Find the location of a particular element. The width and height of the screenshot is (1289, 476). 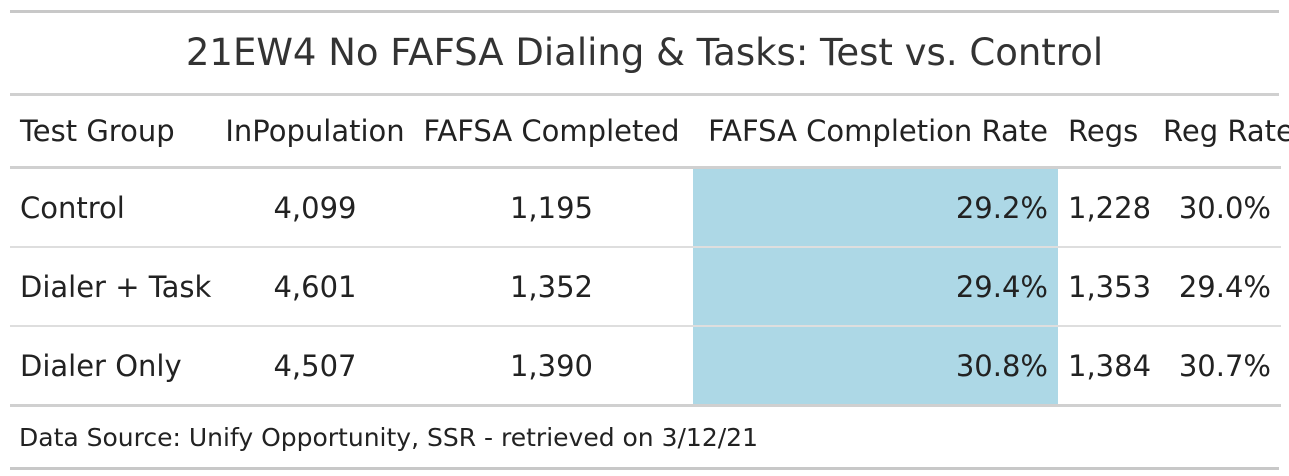

cell-test-group: Control is located at coordinates (115, 207).